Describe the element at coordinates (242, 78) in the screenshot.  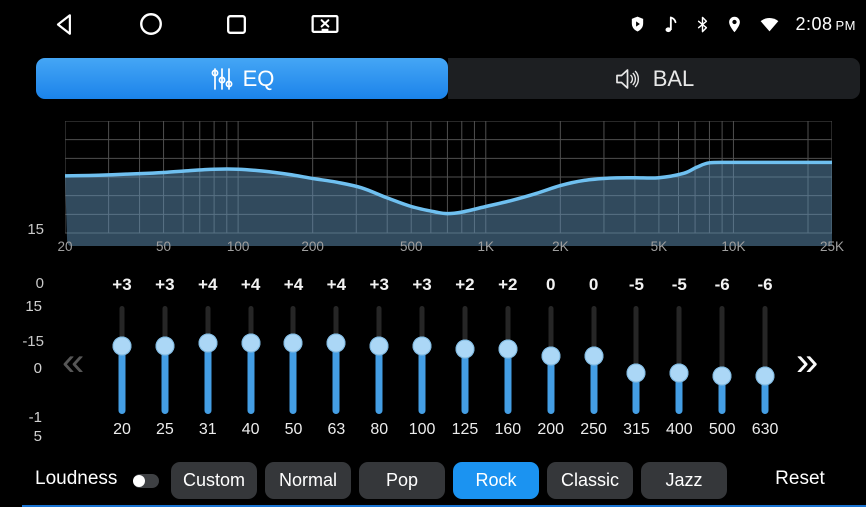
I see `tab-eq: EQ` at that location.